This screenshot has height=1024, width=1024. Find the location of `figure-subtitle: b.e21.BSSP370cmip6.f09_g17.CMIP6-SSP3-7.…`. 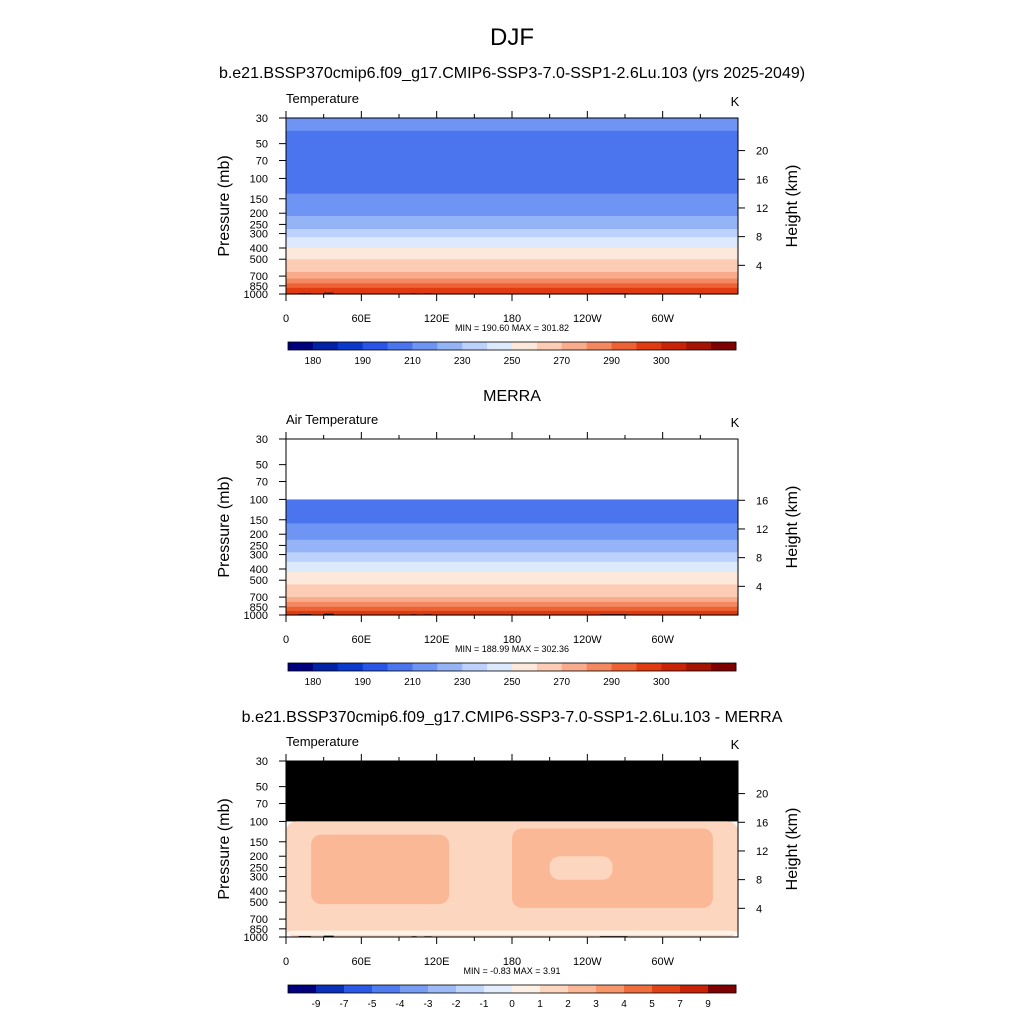

figure-subtitle: b.e21.BSSP370cmip6.f09_g17.CMIP6-SSP3-7.… is located at coordinates (512, 73).